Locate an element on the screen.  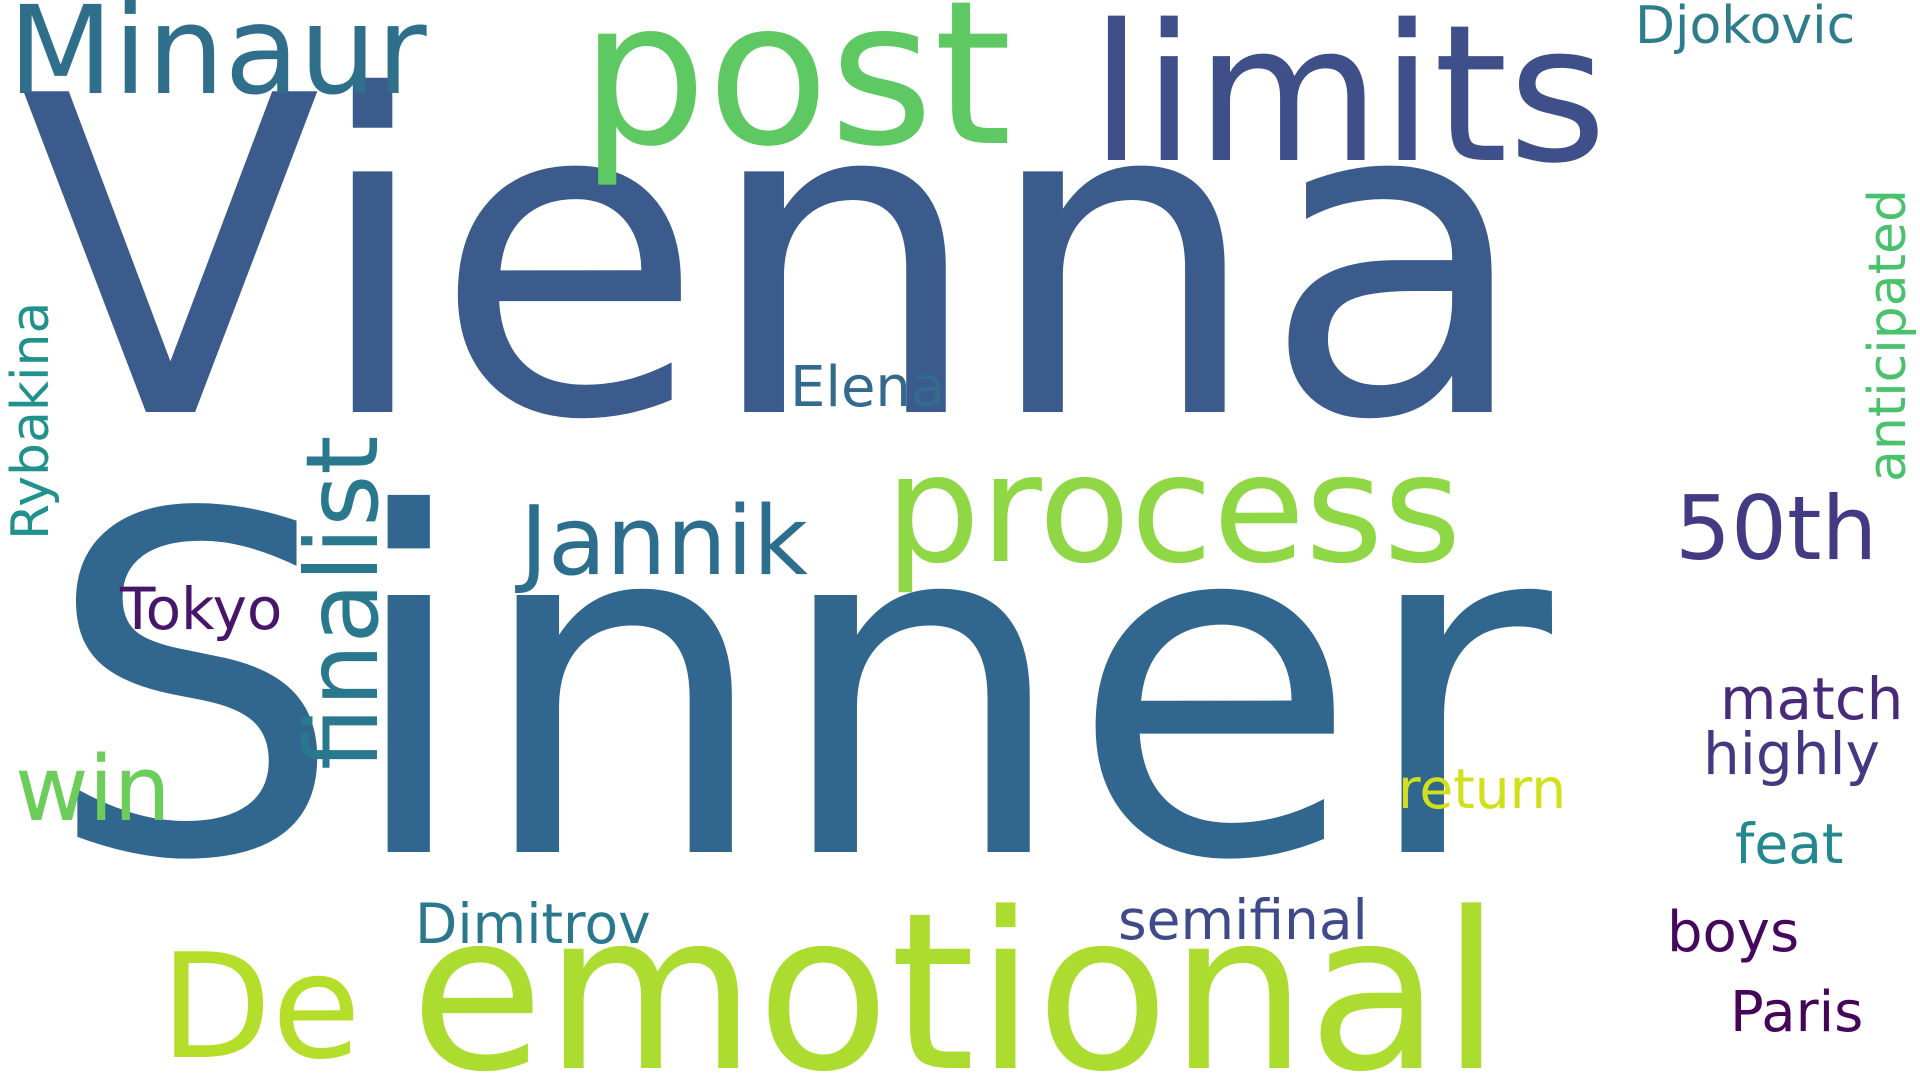
word-anticipated: anticipated is located at coordinates (1888, 335).